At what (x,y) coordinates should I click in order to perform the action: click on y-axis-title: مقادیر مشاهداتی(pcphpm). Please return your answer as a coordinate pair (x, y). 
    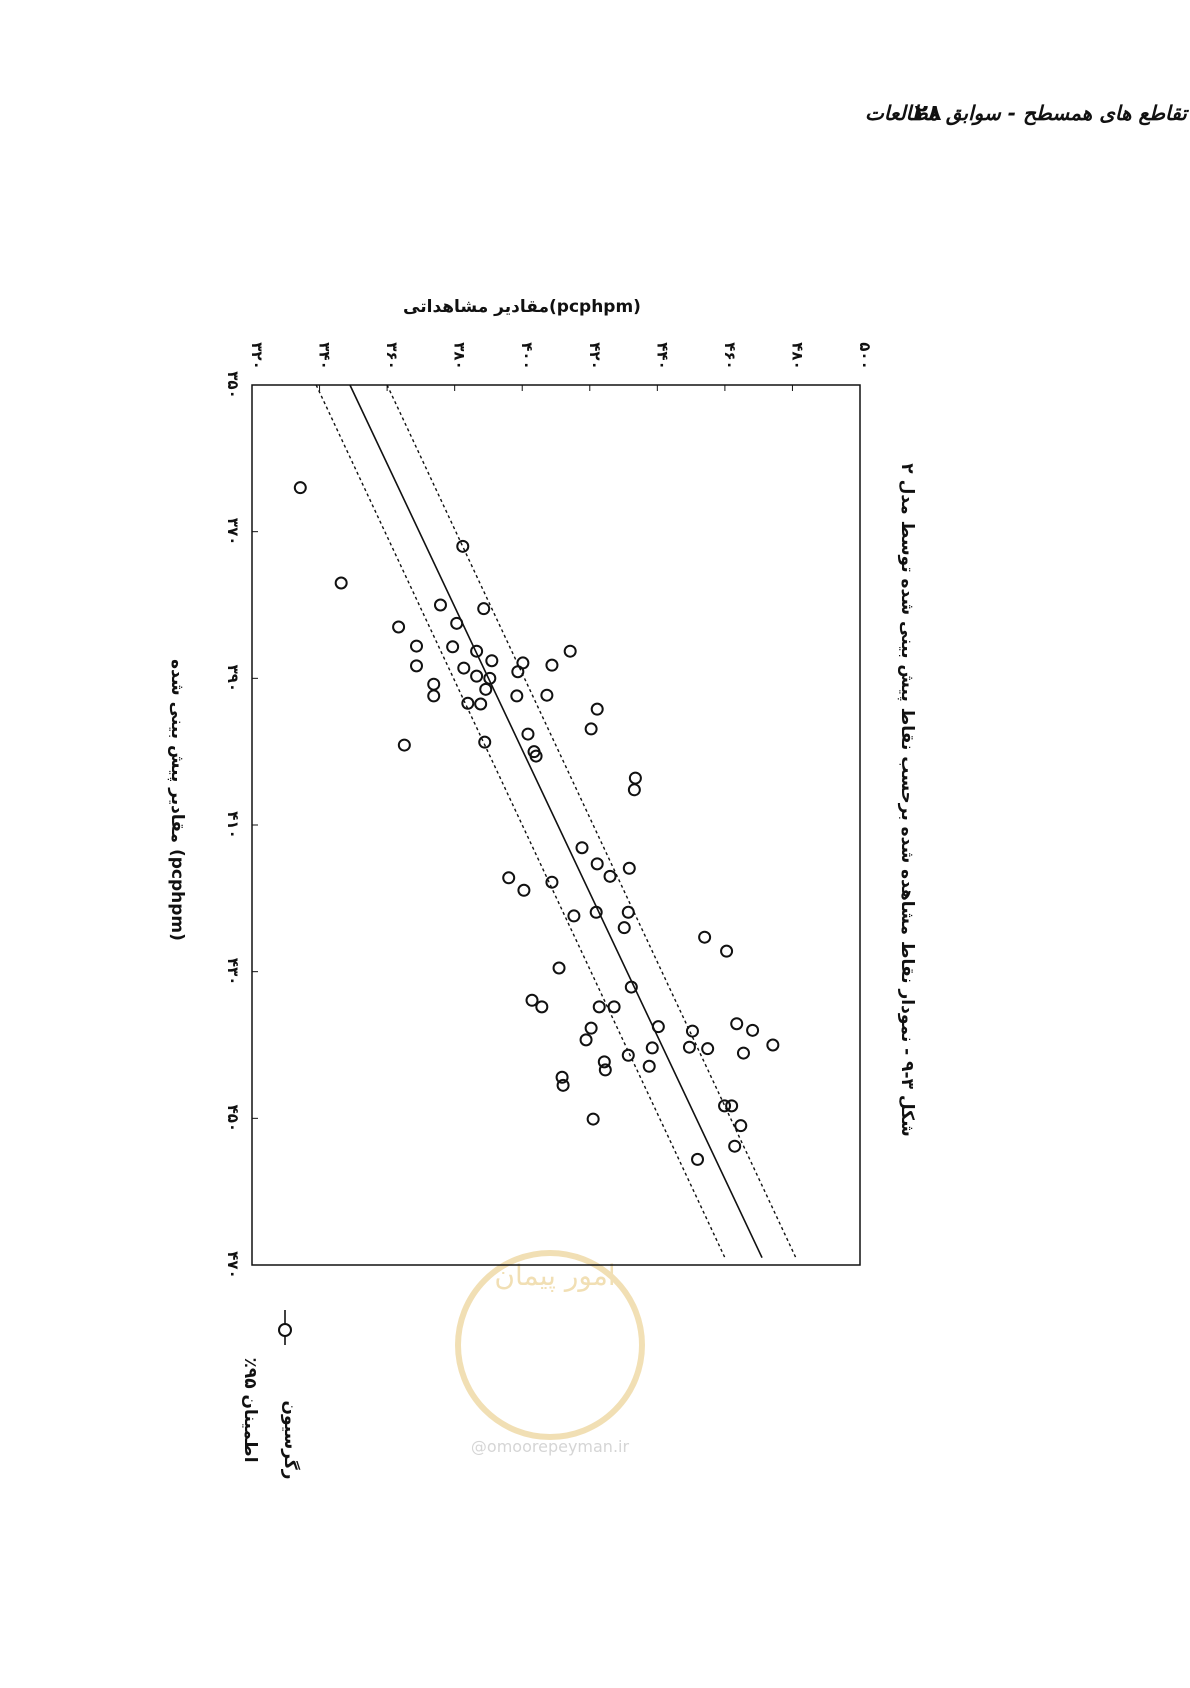
    Looking at the image, I should click on (522, 307).